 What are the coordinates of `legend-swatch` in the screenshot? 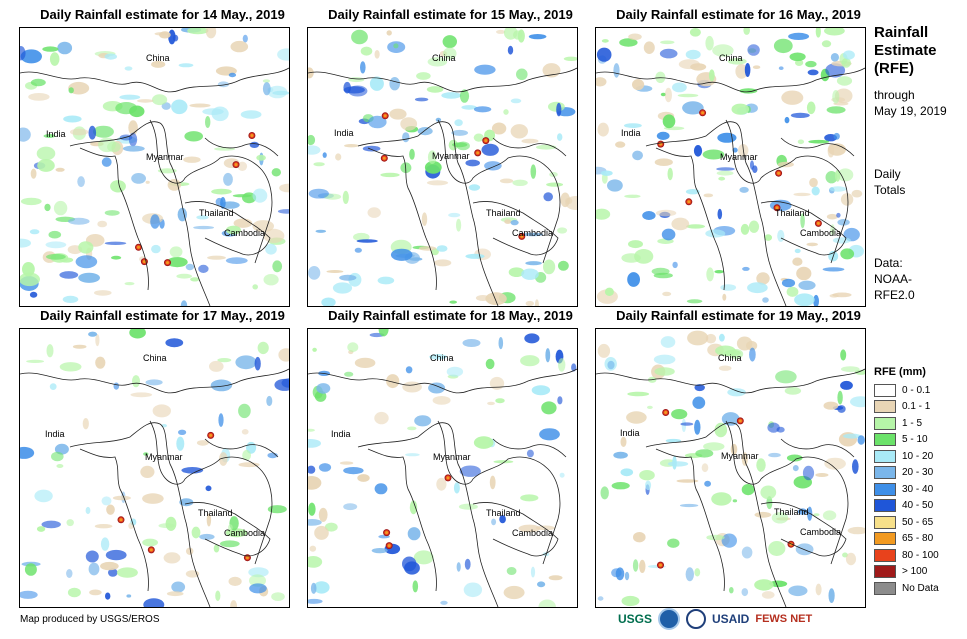 It's located at (885, 489).